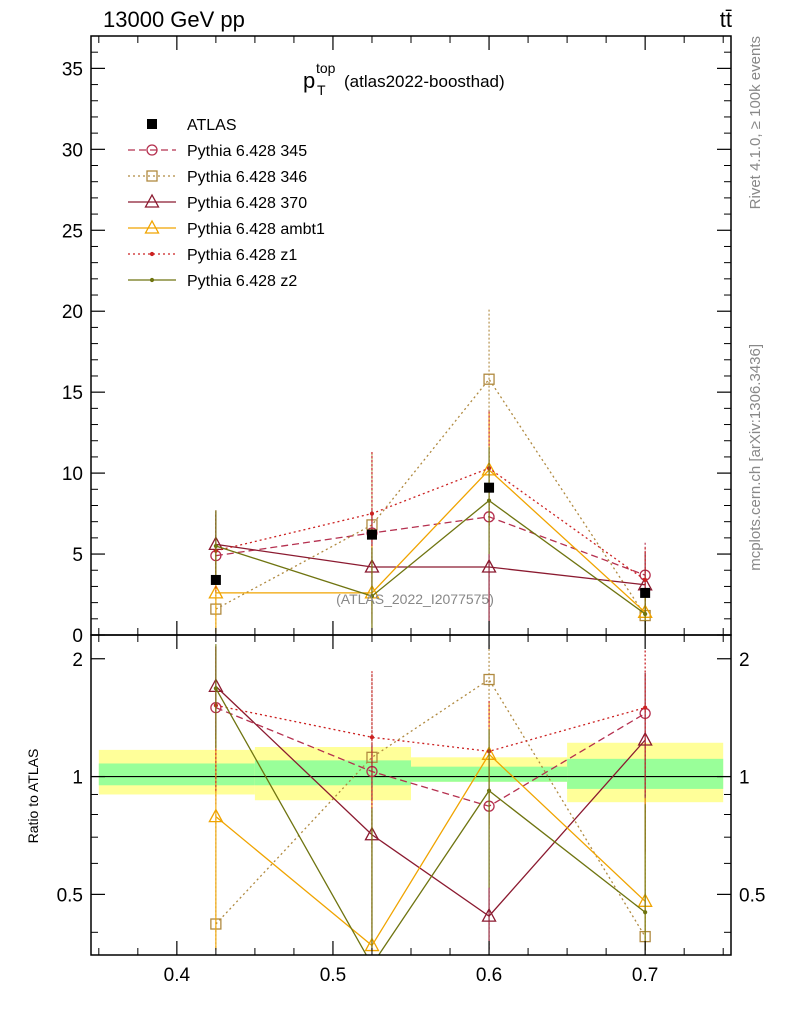 The width and height of the screenshot is (786, 1024). What do you see at coordinates (212, 125) in the screenshot?
I see `legend-label-atlas: ATLAS` at bounding box center [212, 125].